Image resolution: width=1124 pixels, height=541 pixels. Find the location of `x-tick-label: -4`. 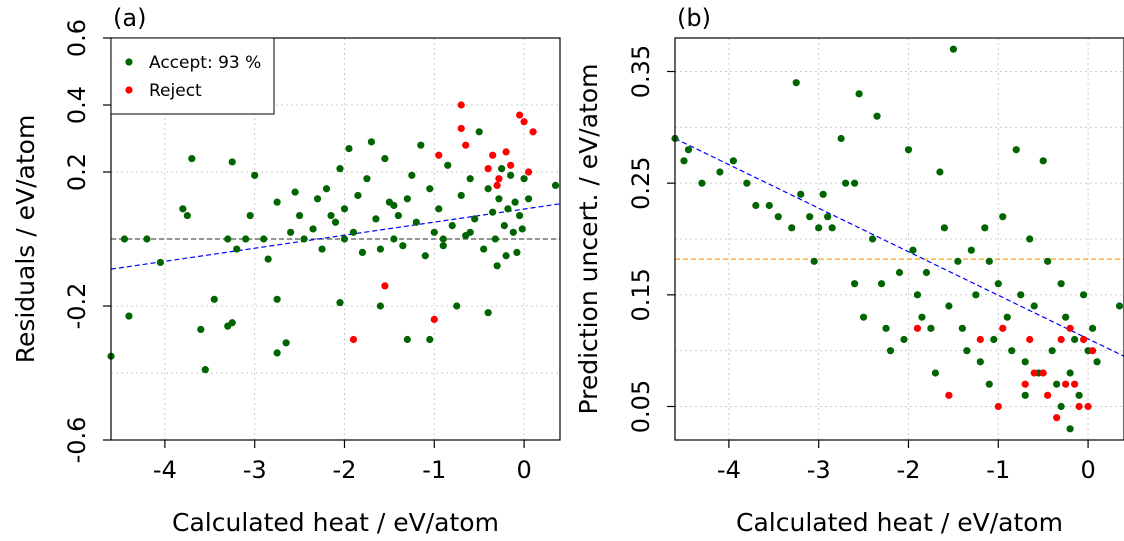

x-tick-label: -4 is located at coordinates (165, 470).